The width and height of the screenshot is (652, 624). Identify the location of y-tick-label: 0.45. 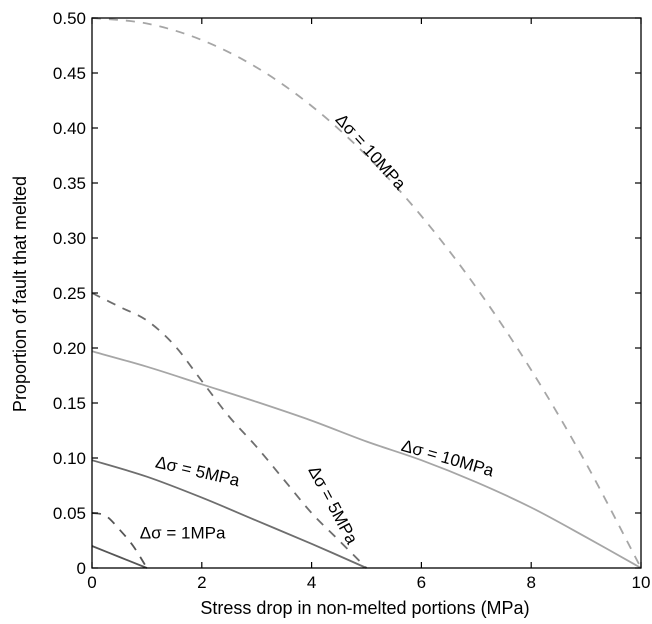
(69, 73).